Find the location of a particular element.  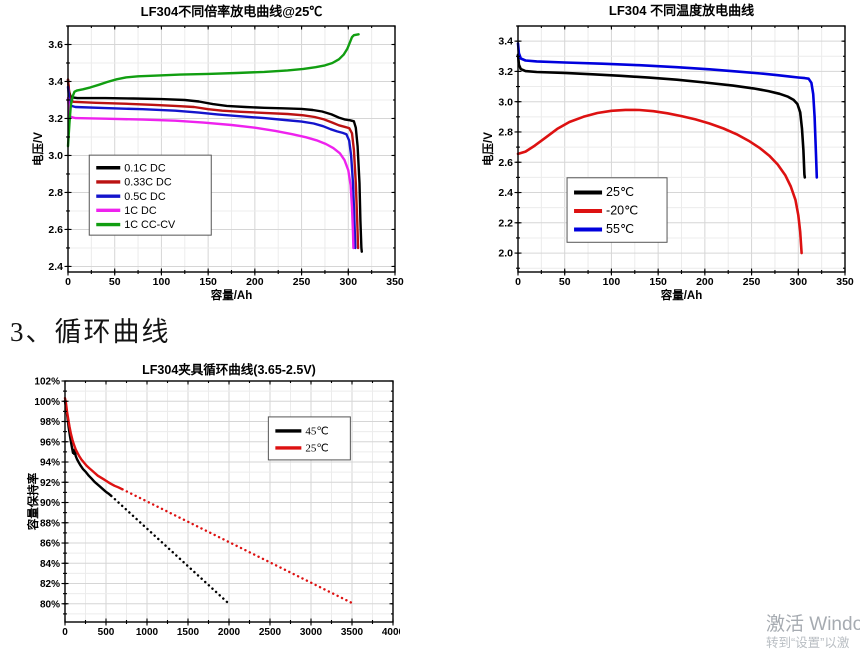

svg-text: 2000 is located at coordinates (229, 632).